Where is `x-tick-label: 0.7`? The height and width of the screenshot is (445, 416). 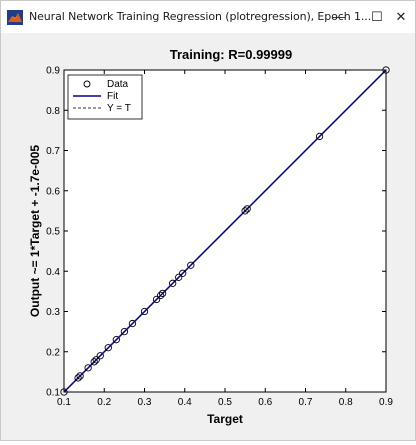 x-tick-label: 0.7 is located at coordinates (306, 402).